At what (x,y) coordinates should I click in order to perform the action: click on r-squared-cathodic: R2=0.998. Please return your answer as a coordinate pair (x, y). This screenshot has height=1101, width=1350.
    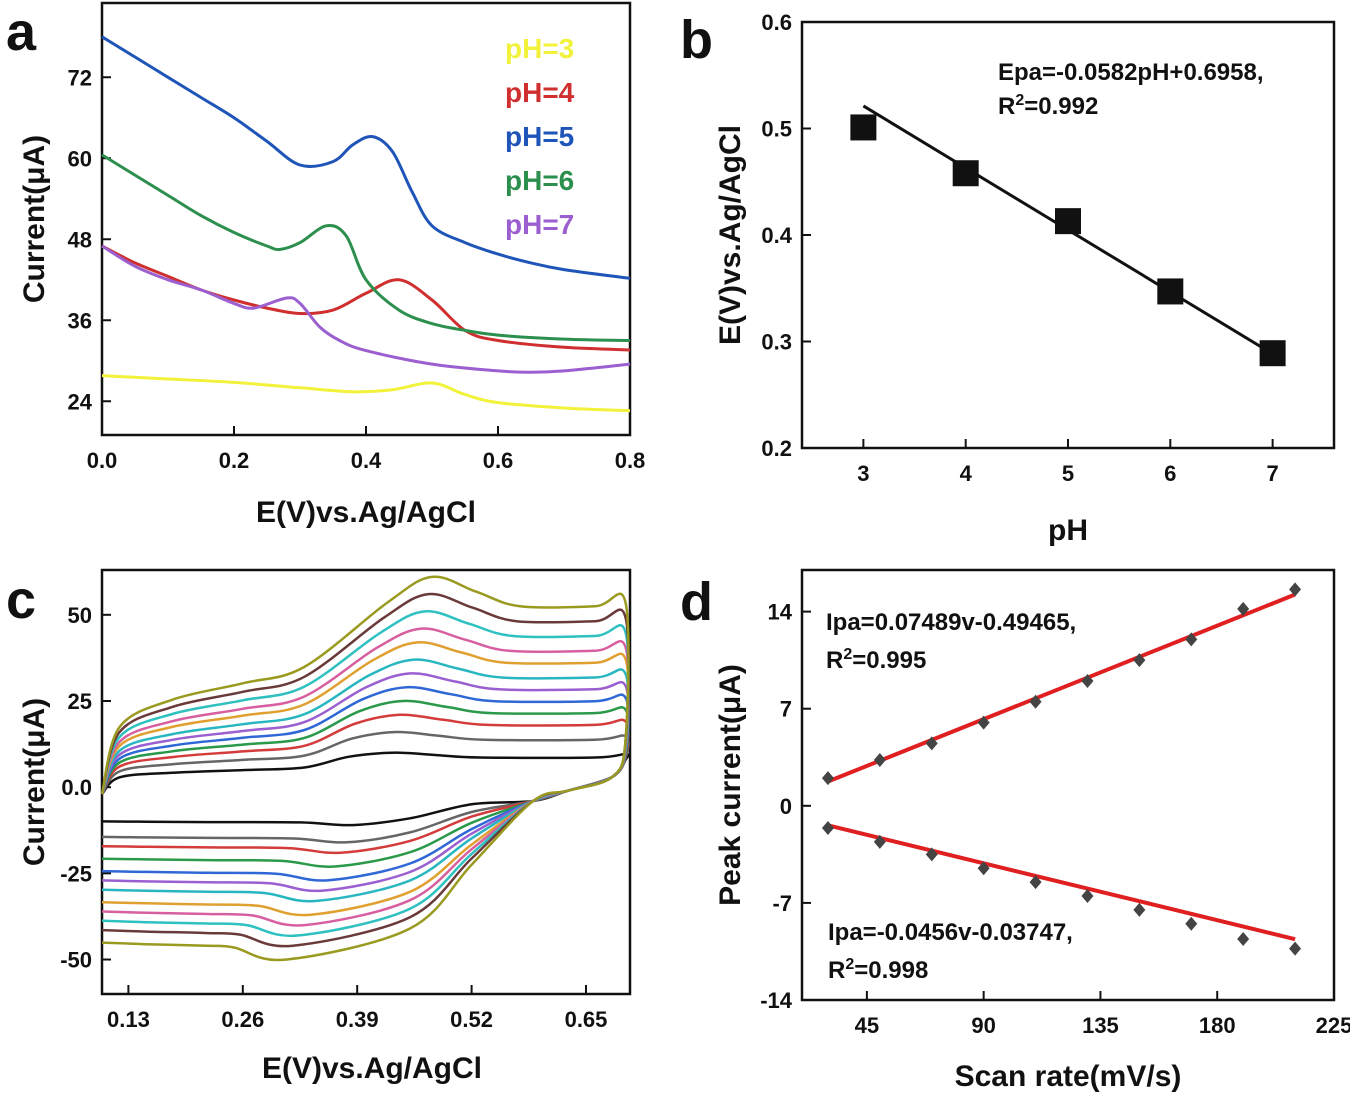
    Looking at the image, I should click on (878, 970).